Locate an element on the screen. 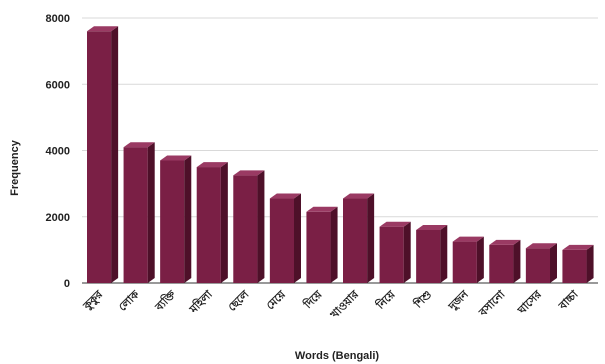 The image size is (605, 364). x-tick-label: মেয়ে is located at coordinates (276, 300).